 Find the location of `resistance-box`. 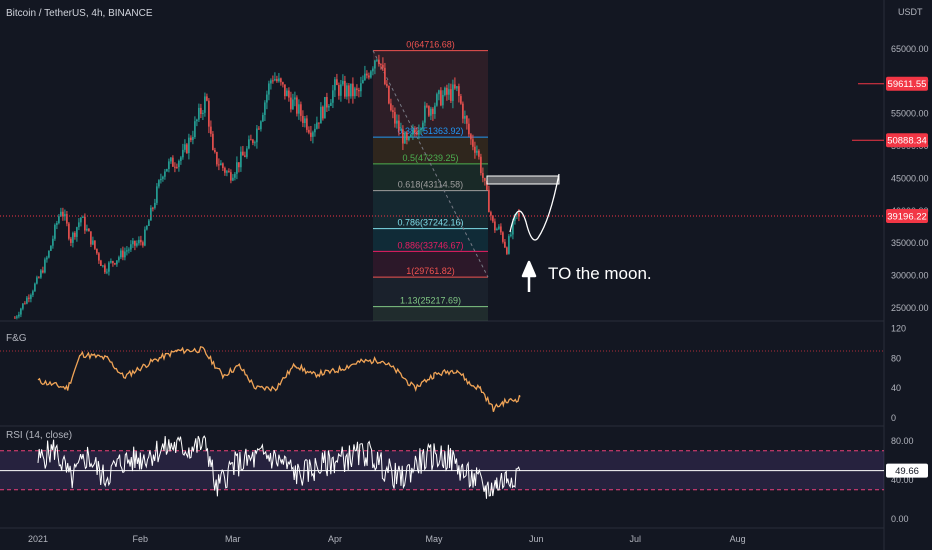

resistance-box is located at coordinates (523, 180).